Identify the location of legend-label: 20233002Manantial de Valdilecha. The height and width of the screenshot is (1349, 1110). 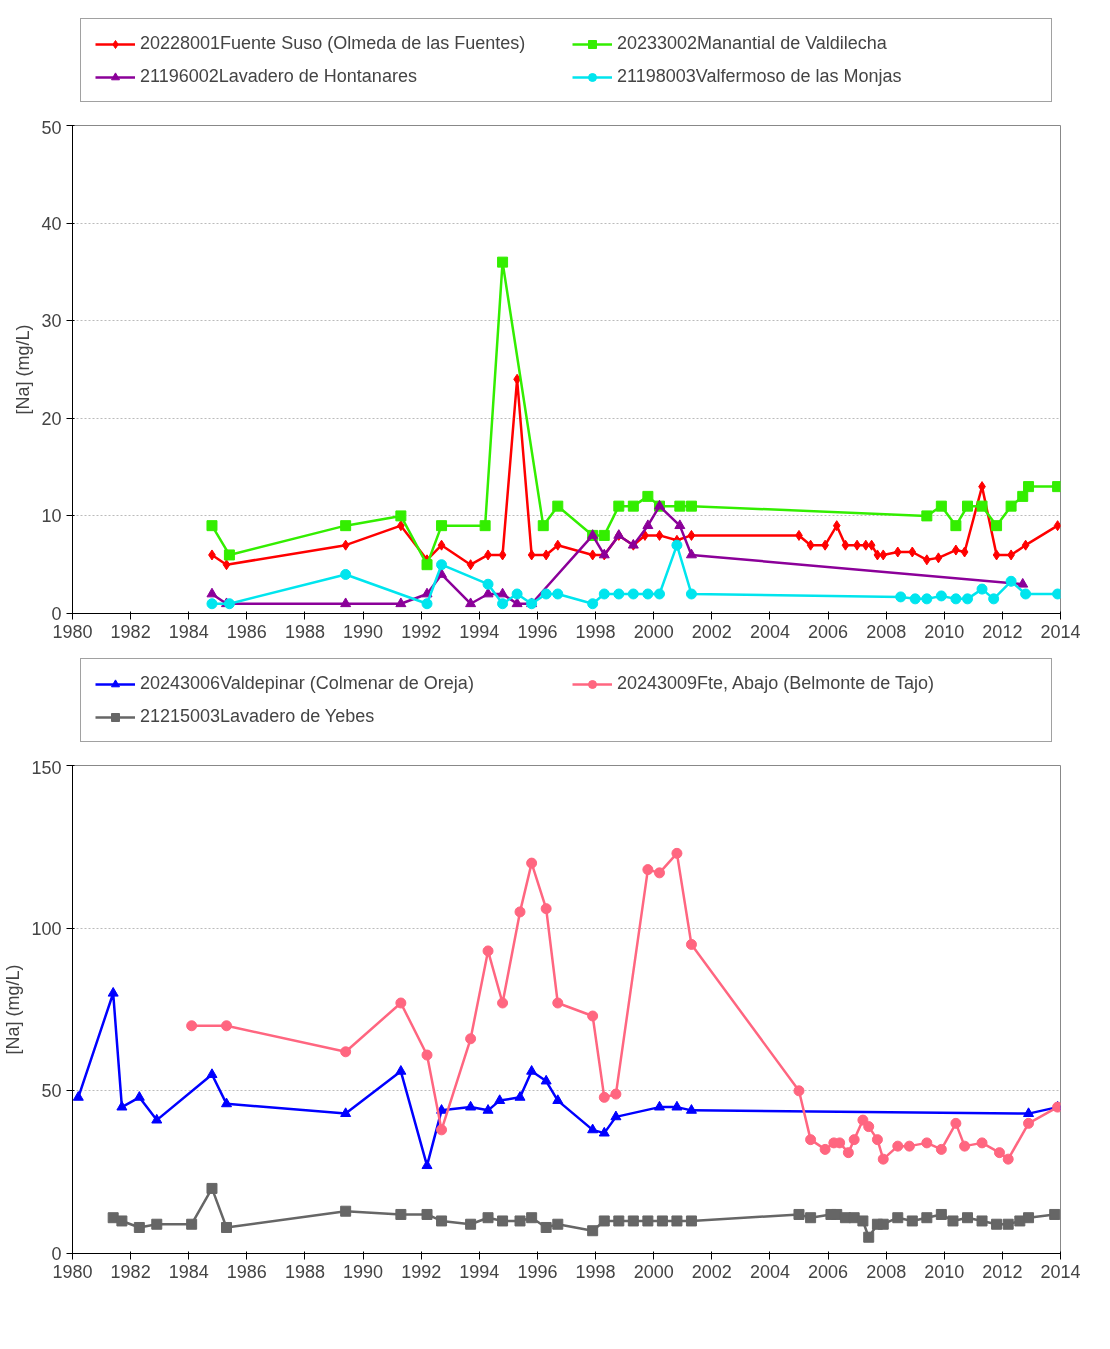
(752, 43).